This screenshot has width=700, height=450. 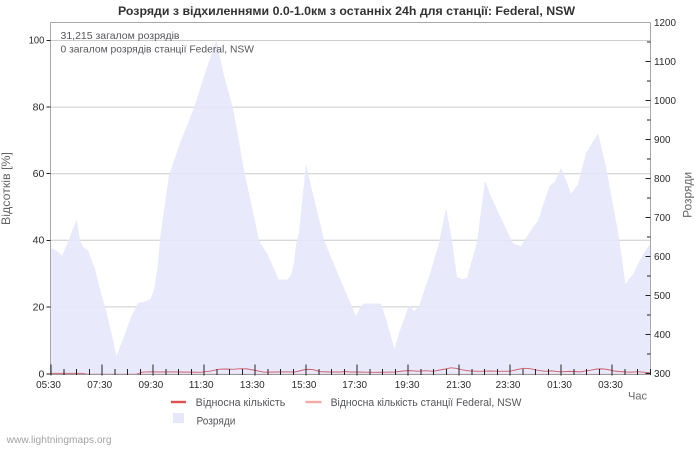 I want to click on svg-text: 500, so click(x=662, y=296).